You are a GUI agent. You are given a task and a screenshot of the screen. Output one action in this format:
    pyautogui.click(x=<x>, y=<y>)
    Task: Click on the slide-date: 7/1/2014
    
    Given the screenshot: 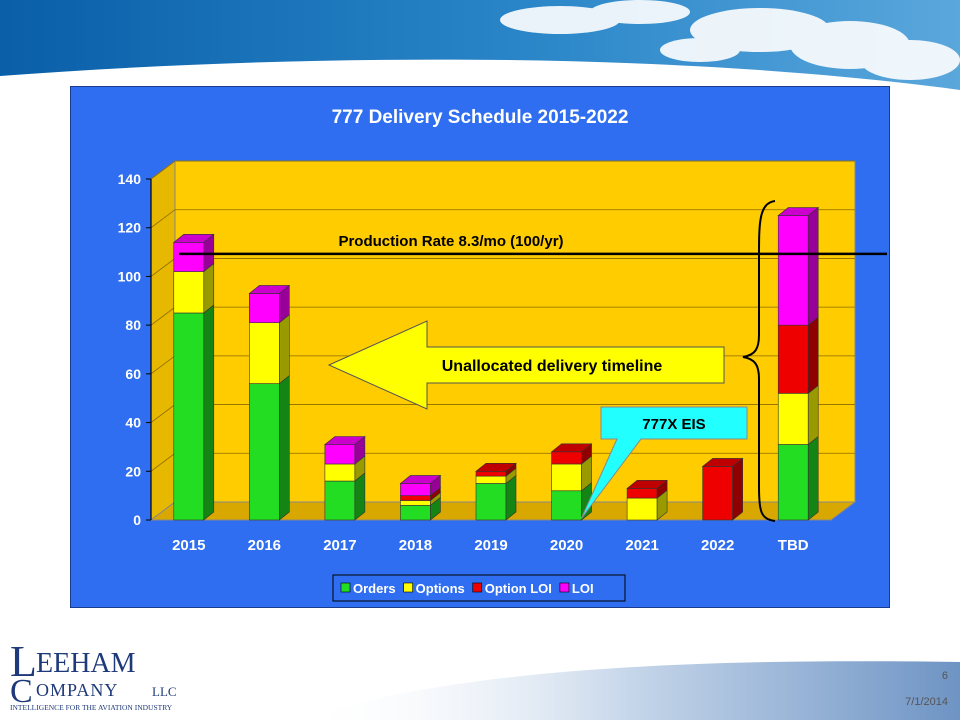 What is the action you would take?
    pyautogui.click(x=926, y=702)
    